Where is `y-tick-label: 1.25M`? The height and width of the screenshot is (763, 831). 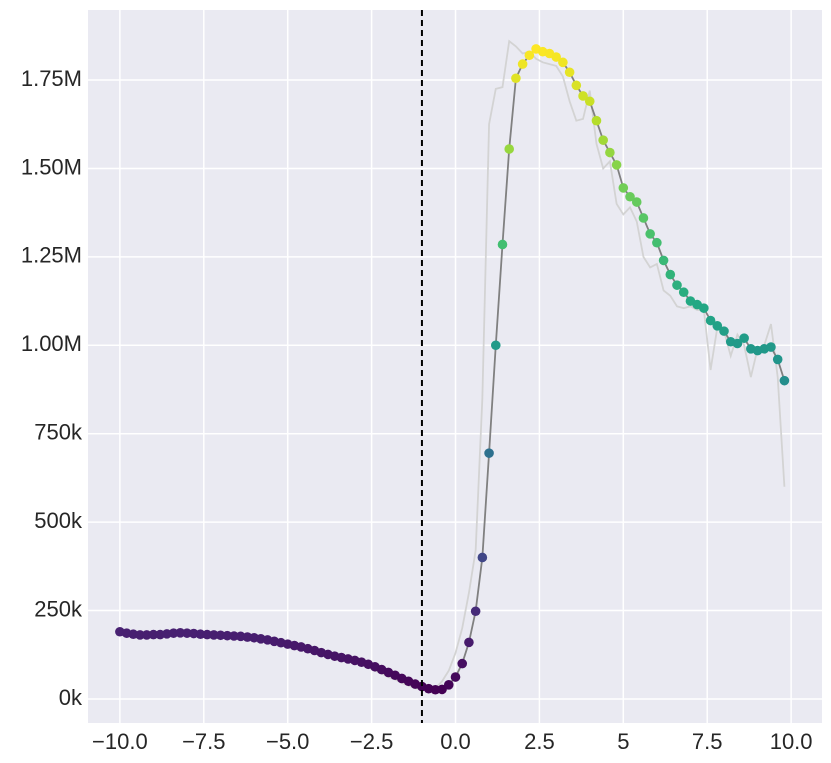 y-tick-label: 1.25M is located at coordinates (51, 255).